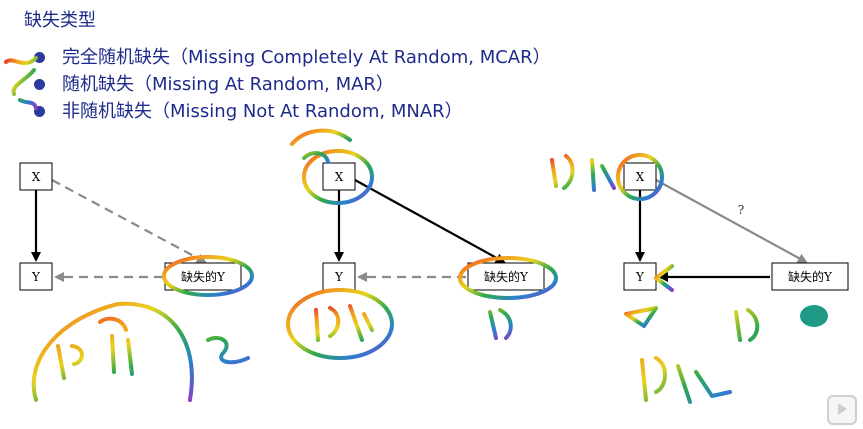  Describe the element at coordinates (731, 221) in the screenshot. I see `edge-x-to-missing-uncertain` at that location.